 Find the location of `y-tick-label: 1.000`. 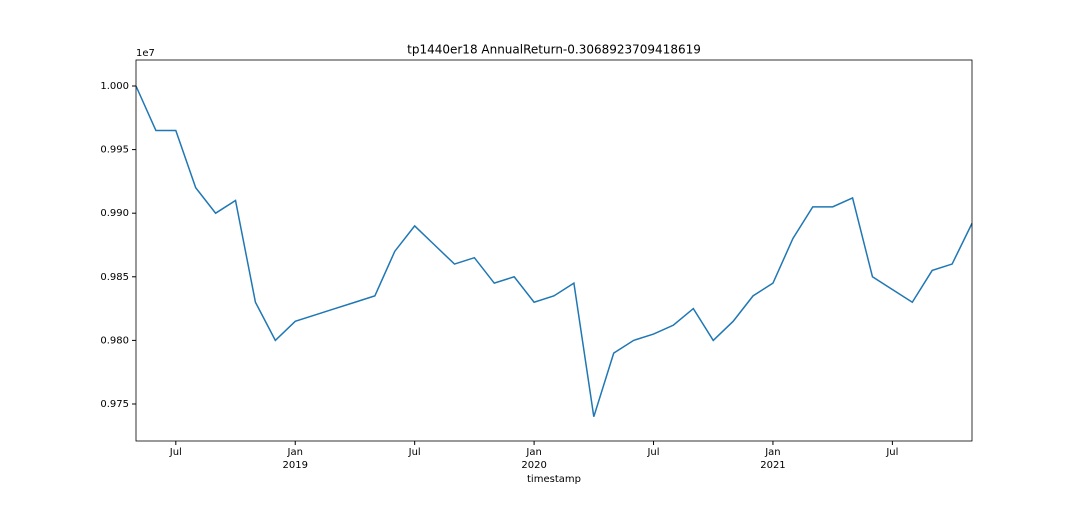

y-tick-label: 1.000 is located at coordinates (114, 86).